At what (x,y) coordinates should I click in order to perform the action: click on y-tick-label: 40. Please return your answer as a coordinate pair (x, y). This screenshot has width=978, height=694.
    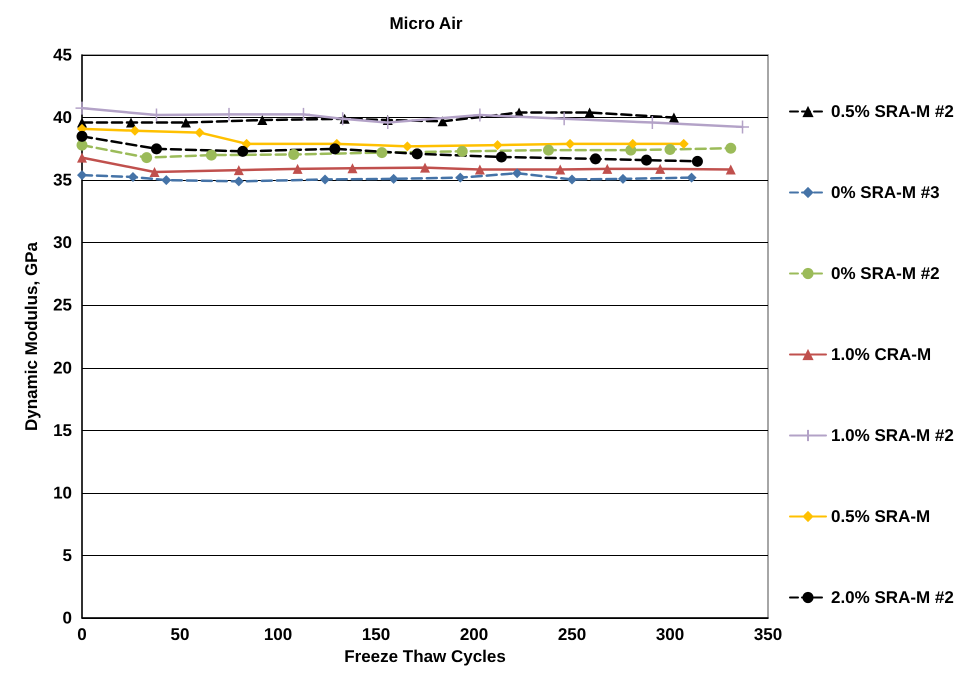
    Looking at the image, I should click on (62, 118).